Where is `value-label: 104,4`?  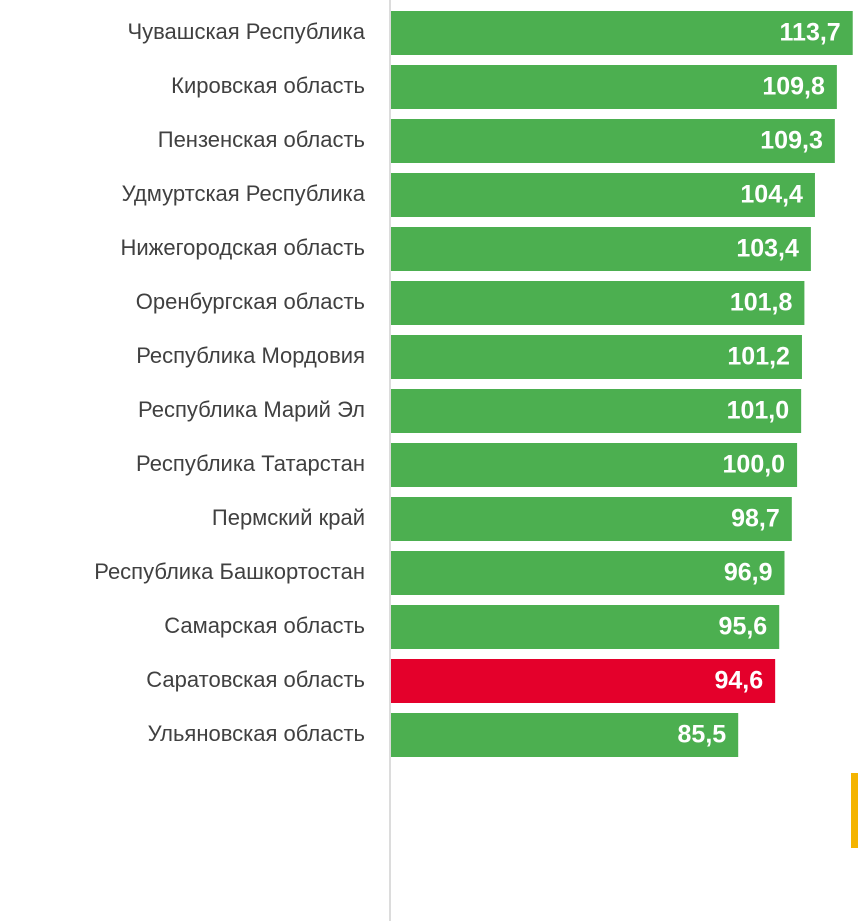
value-label: 104,4 is located at coordinates (771, 195).